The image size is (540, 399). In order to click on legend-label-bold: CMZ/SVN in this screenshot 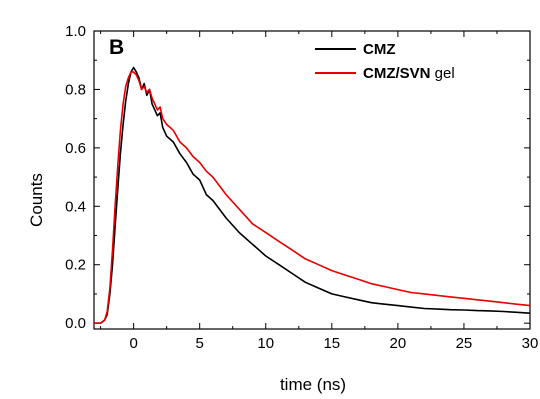, I will do `click(397, 73)`.